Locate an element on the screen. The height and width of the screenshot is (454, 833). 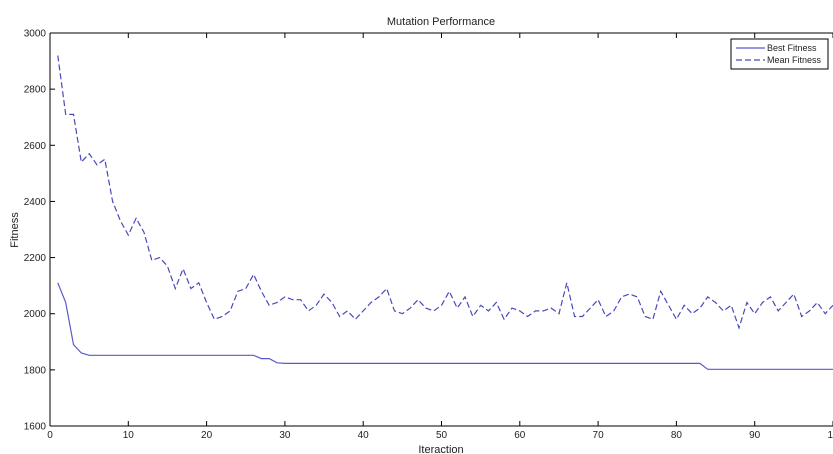
chart-title: Mutation Performance is located at coordinates (441, 22).